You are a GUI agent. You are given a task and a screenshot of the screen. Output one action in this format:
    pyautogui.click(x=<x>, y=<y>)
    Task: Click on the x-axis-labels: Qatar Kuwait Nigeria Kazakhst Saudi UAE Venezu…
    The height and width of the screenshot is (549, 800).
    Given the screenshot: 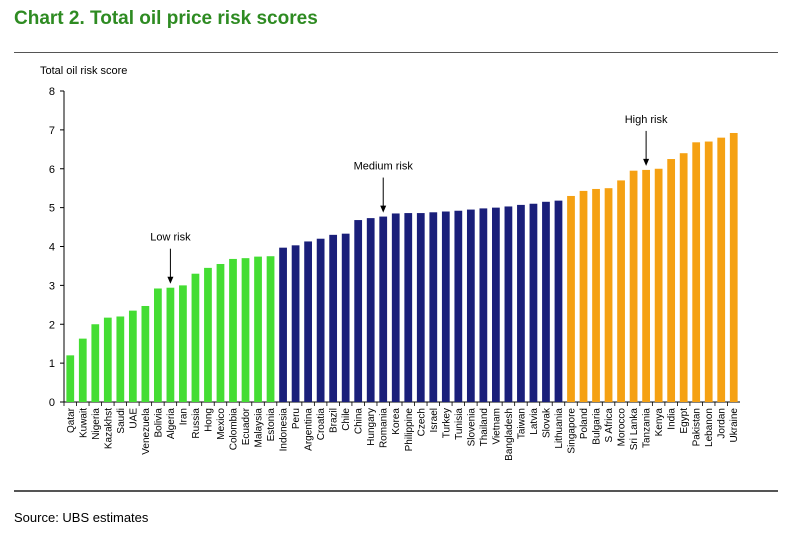 What is the action you would take?
    pyautogui.click(x=401, y=431)
    